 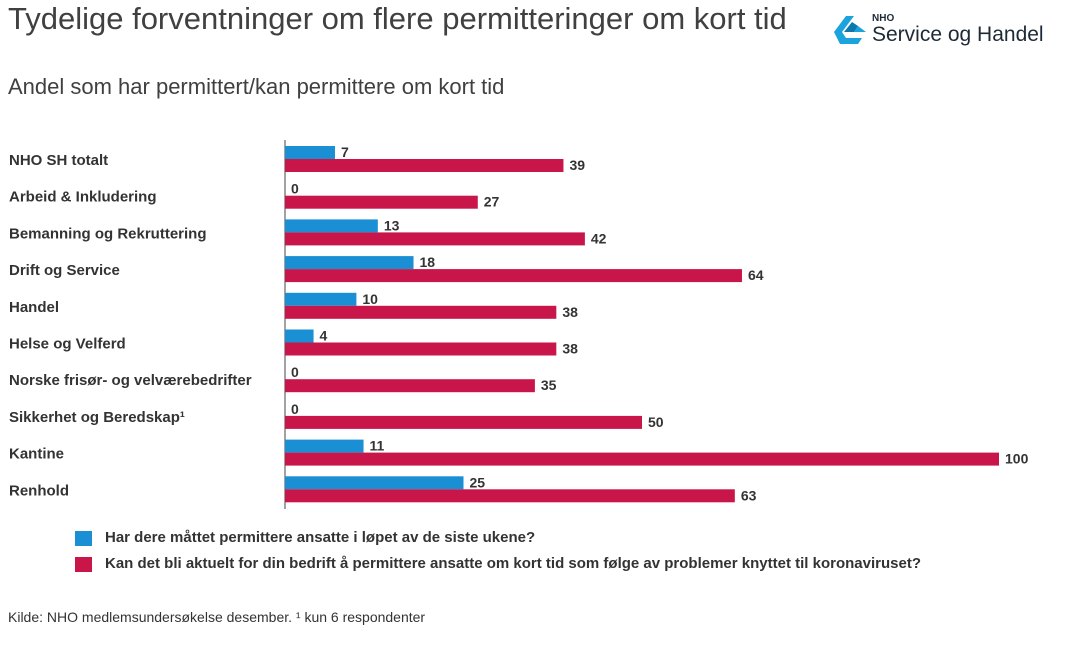 What do you see at coordinates (428, 262) in the screenshot?
I see `data-label-series-1: 18` at bounding box center [428, 262].